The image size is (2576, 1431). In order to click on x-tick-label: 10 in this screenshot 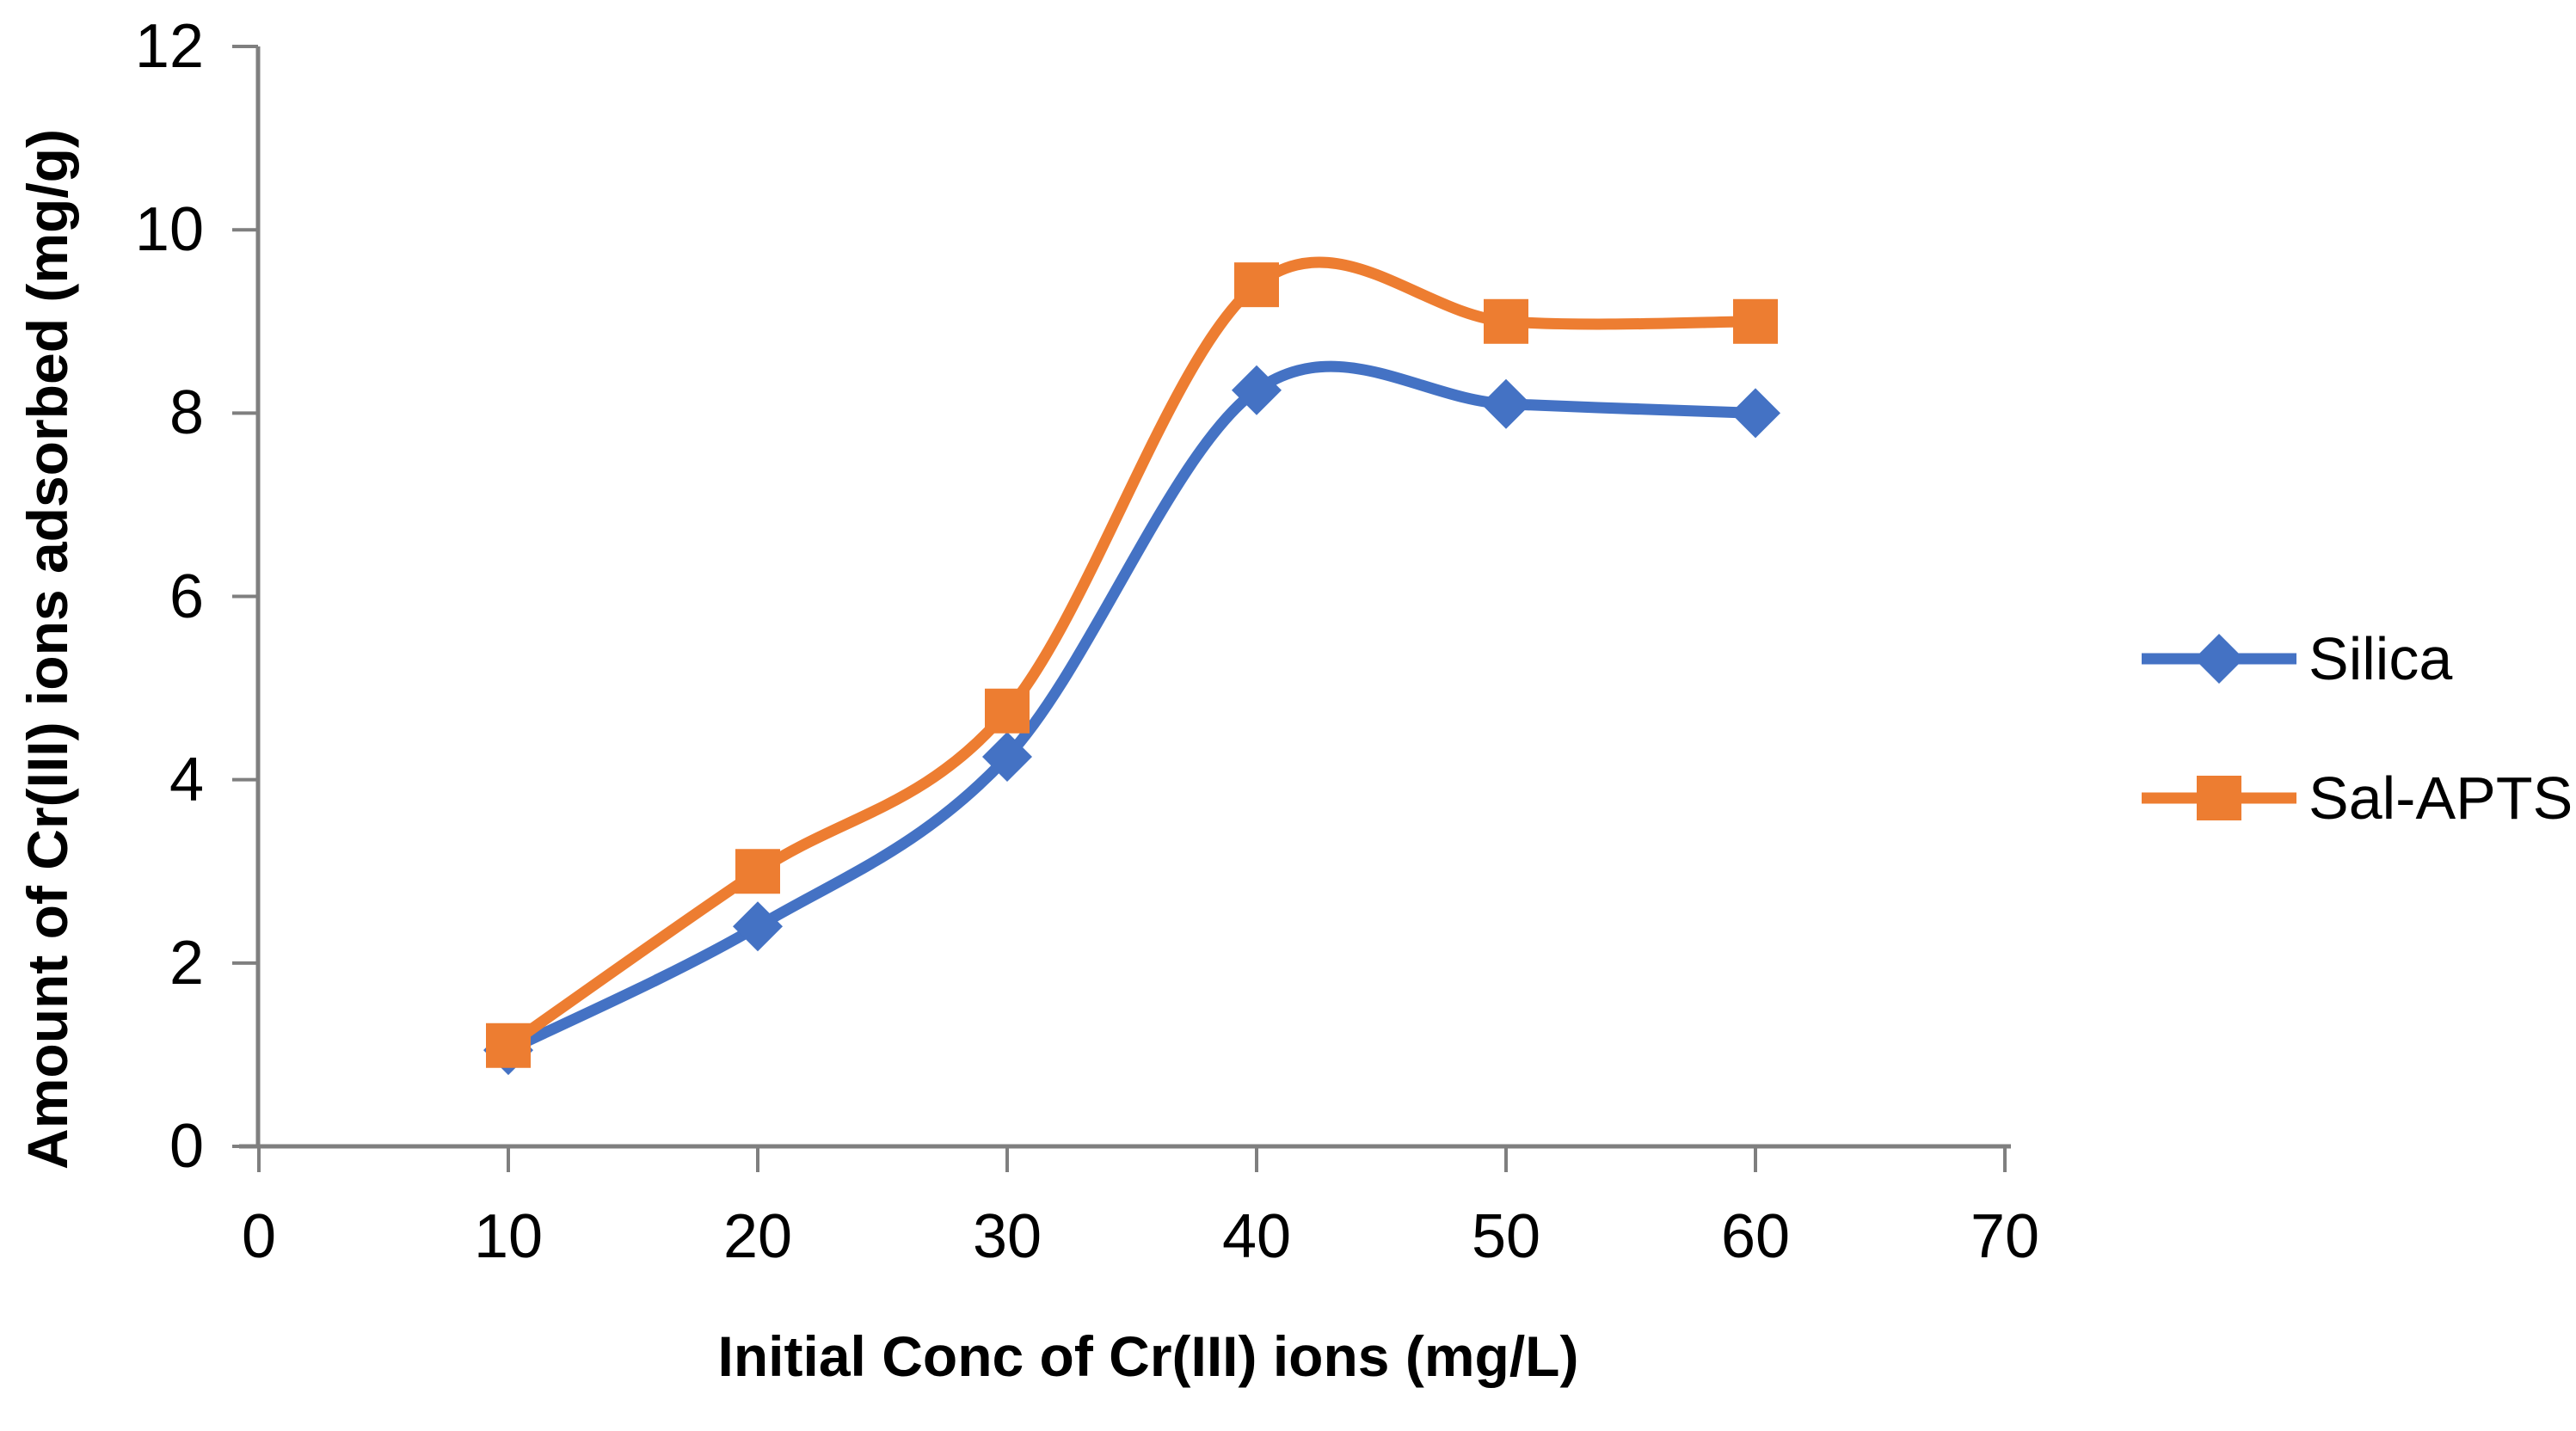, I will do `click(508, 1236)`.